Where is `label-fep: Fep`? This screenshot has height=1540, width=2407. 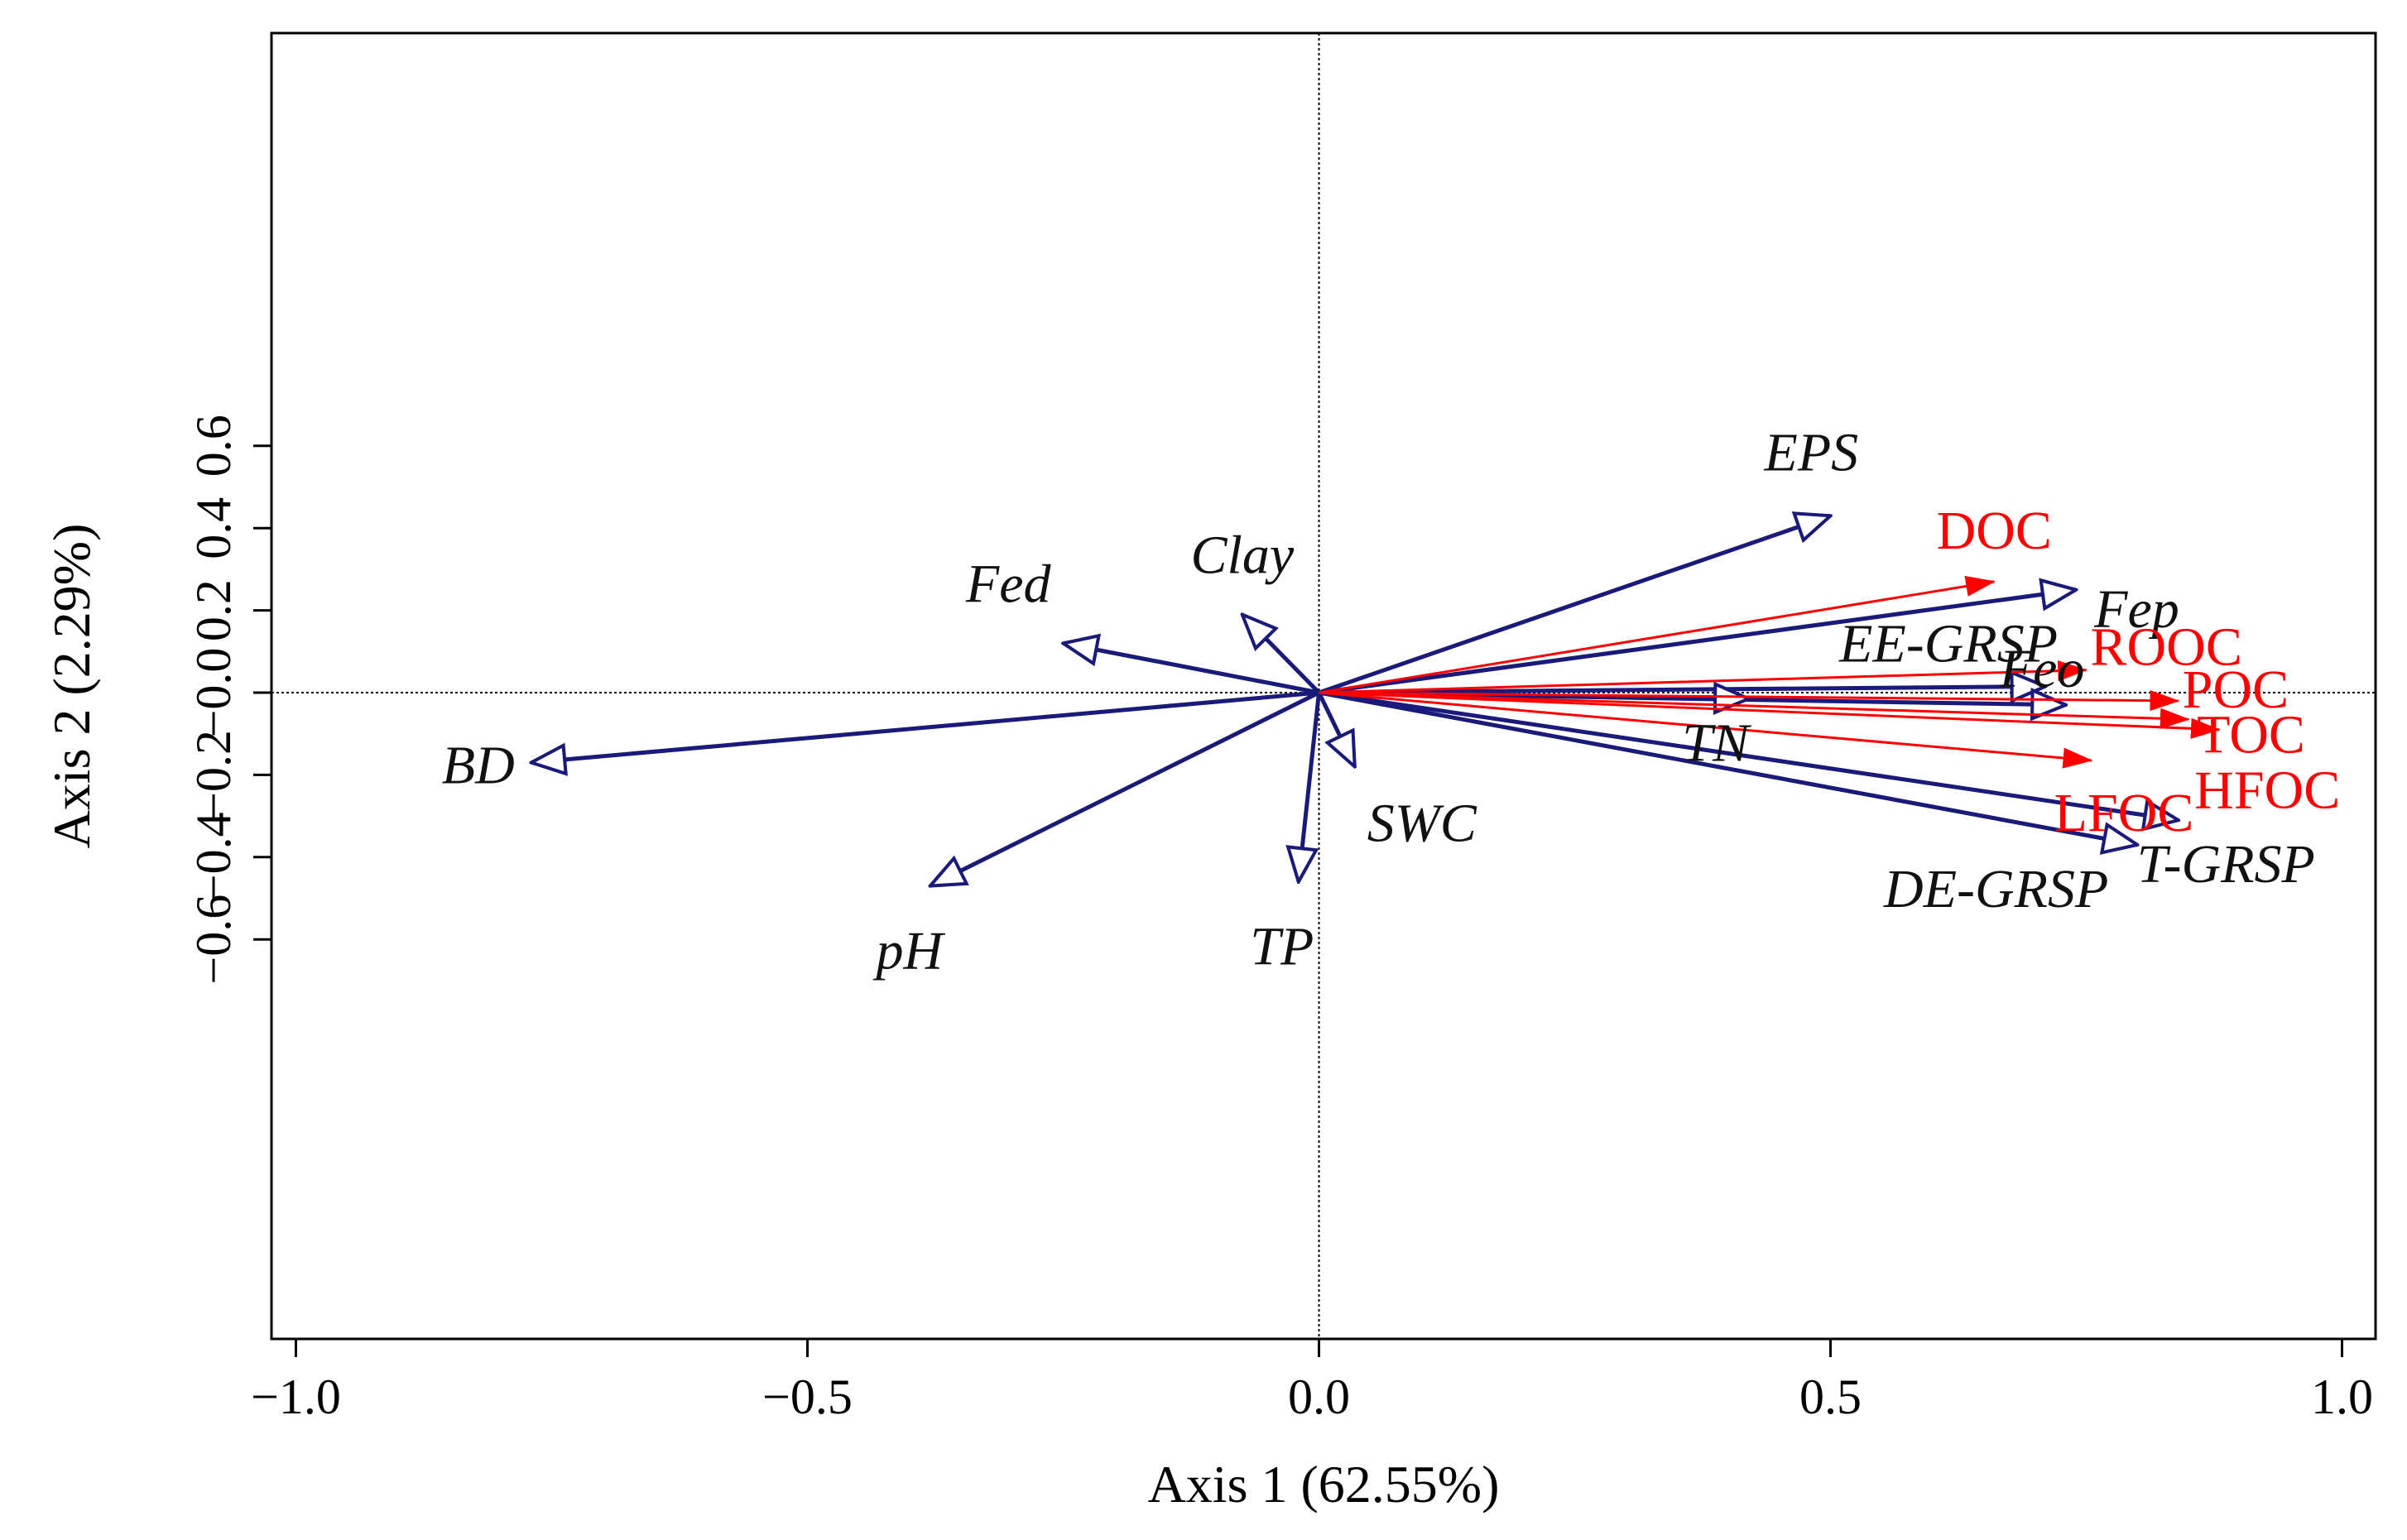 label-fep: Fep is located at coordinates (2136, 609).